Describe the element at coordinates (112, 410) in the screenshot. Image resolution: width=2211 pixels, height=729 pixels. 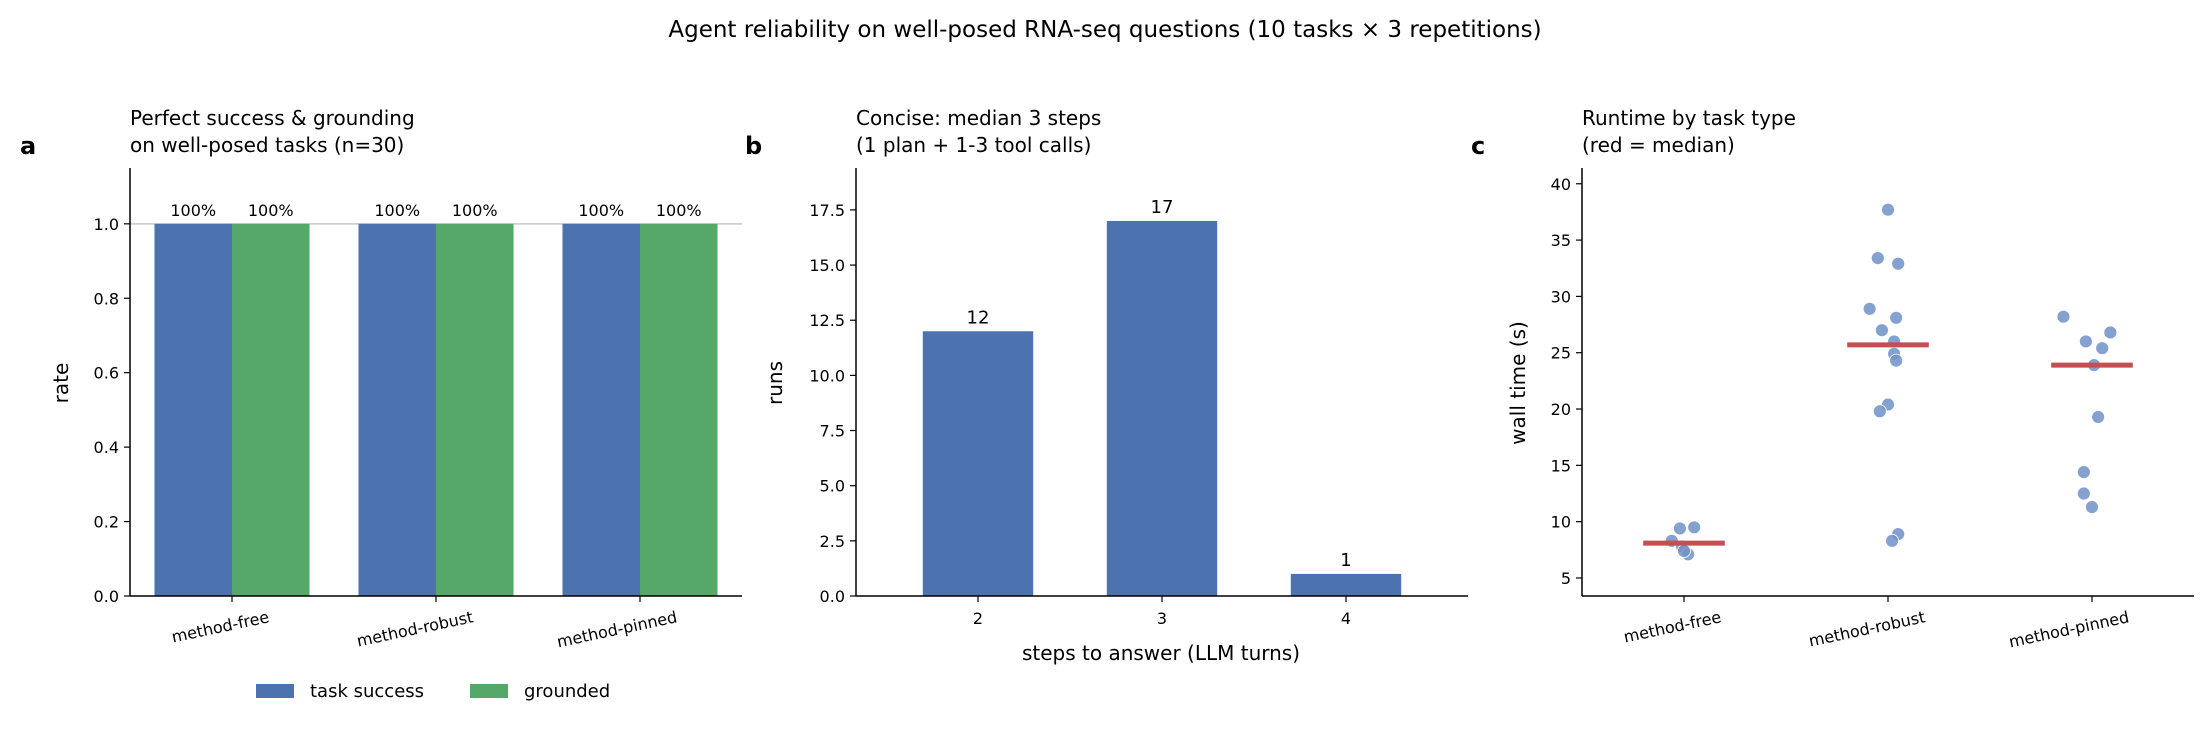
I see `panel-a-y-ticks: 0.0 0.2 0.4 0.6 0.8 1.0` at that location.